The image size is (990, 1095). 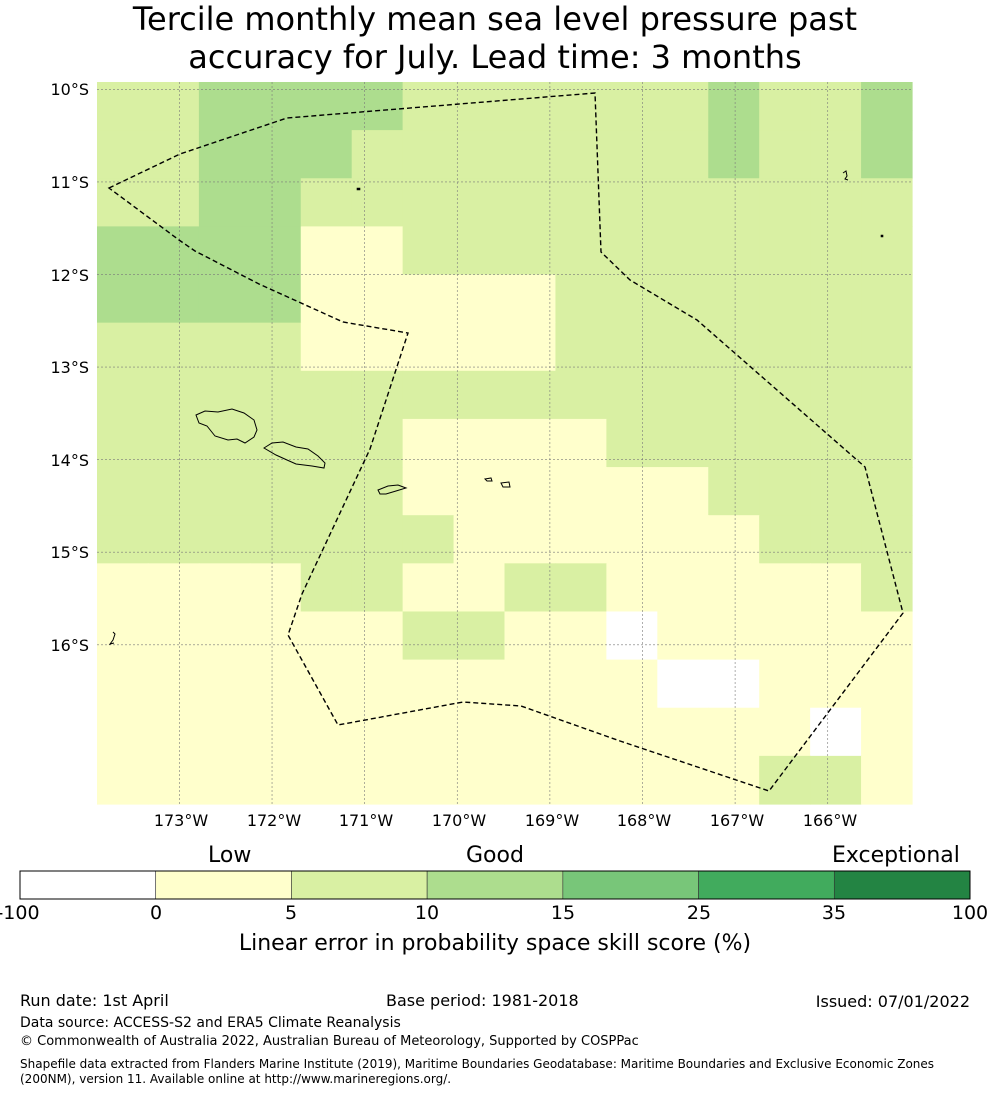 I want to click on colorbar, so click(x=495, y=885).